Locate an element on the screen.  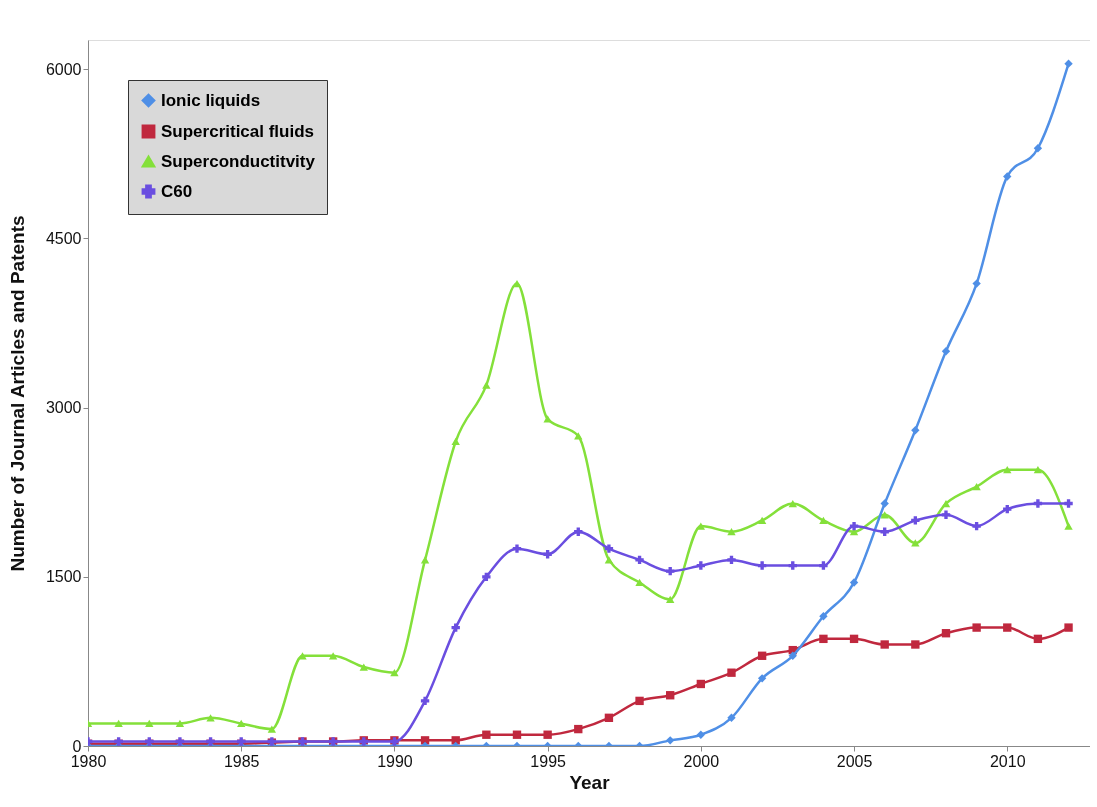
x-tick-label: 2005 is located at coordinates (854, 761).